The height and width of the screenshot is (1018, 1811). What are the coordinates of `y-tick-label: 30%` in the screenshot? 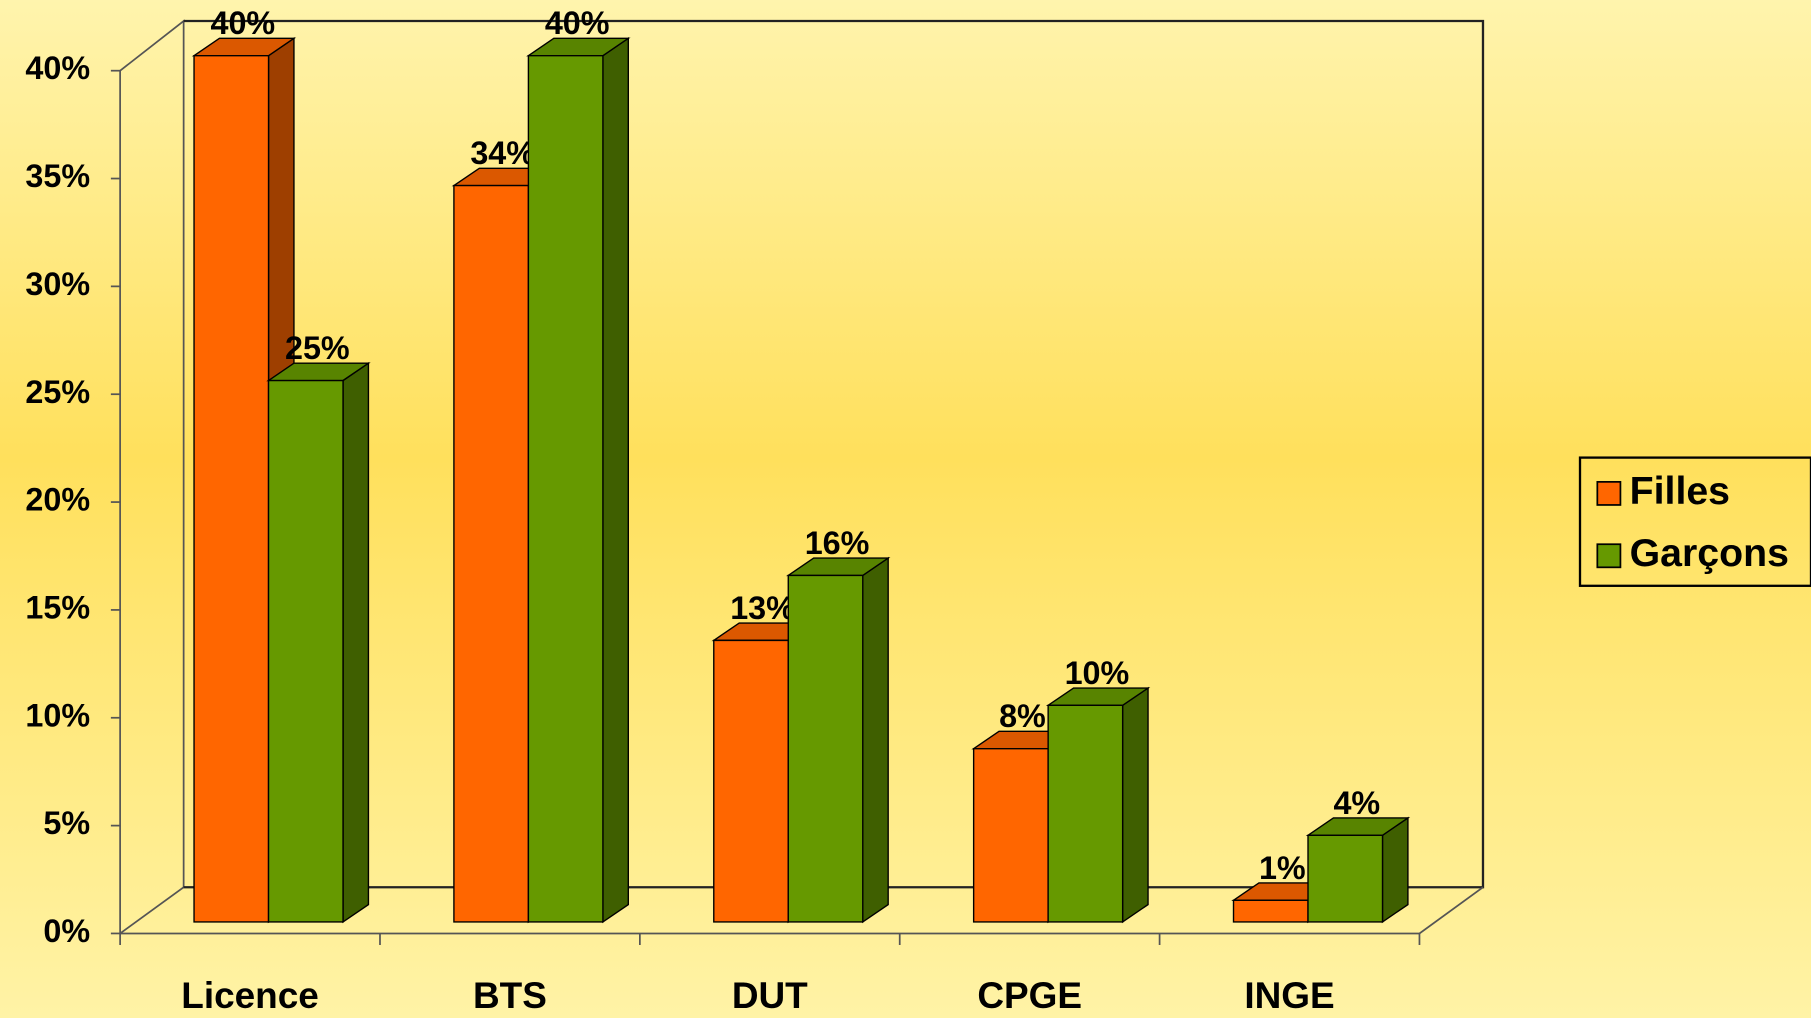 It's located at (57, 284).